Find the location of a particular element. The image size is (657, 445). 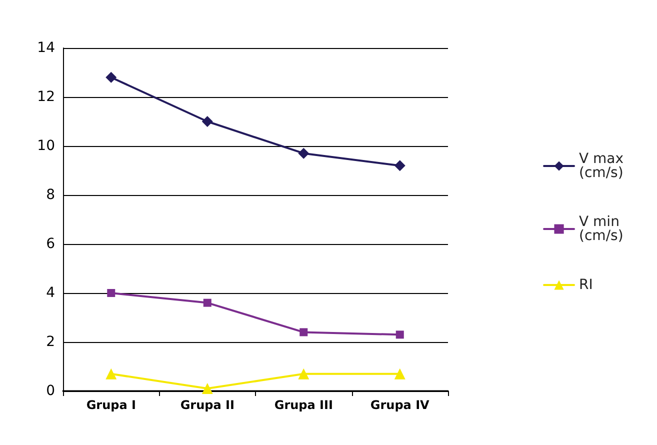

y-tick-label: 2 is located at coordinates (50, 342).